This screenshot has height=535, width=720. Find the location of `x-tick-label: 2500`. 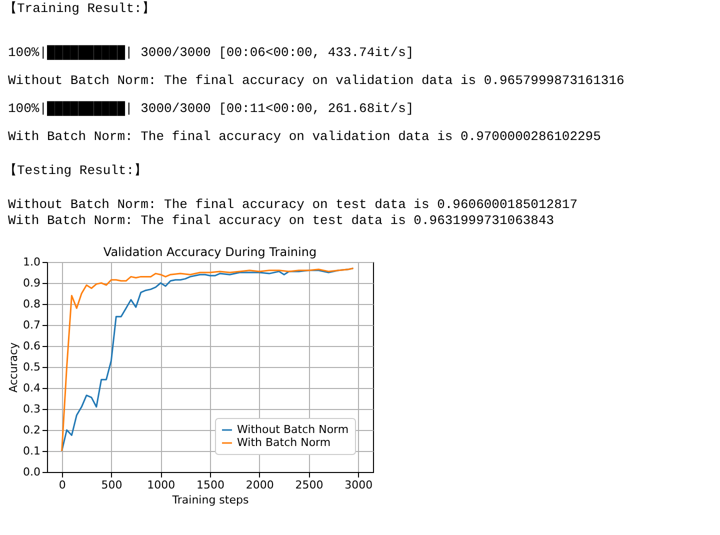

x-tick-label: 2500 is located at coordinates (309, 485).